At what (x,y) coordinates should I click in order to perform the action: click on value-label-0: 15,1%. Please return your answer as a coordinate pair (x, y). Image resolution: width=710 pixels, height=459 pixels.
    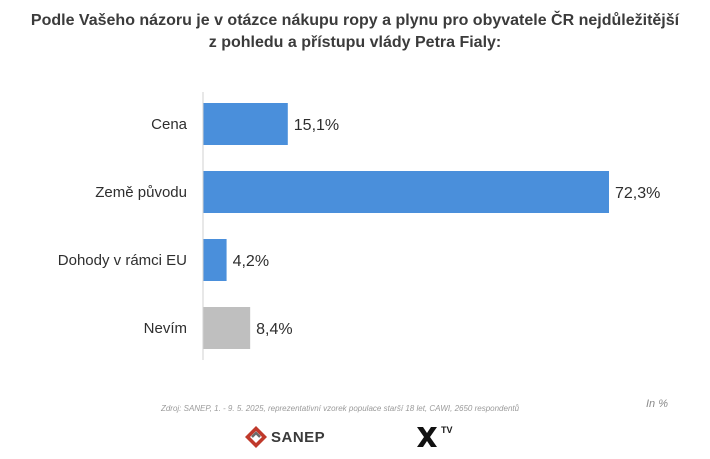
    Looking at the image, I should click on (316, 125).